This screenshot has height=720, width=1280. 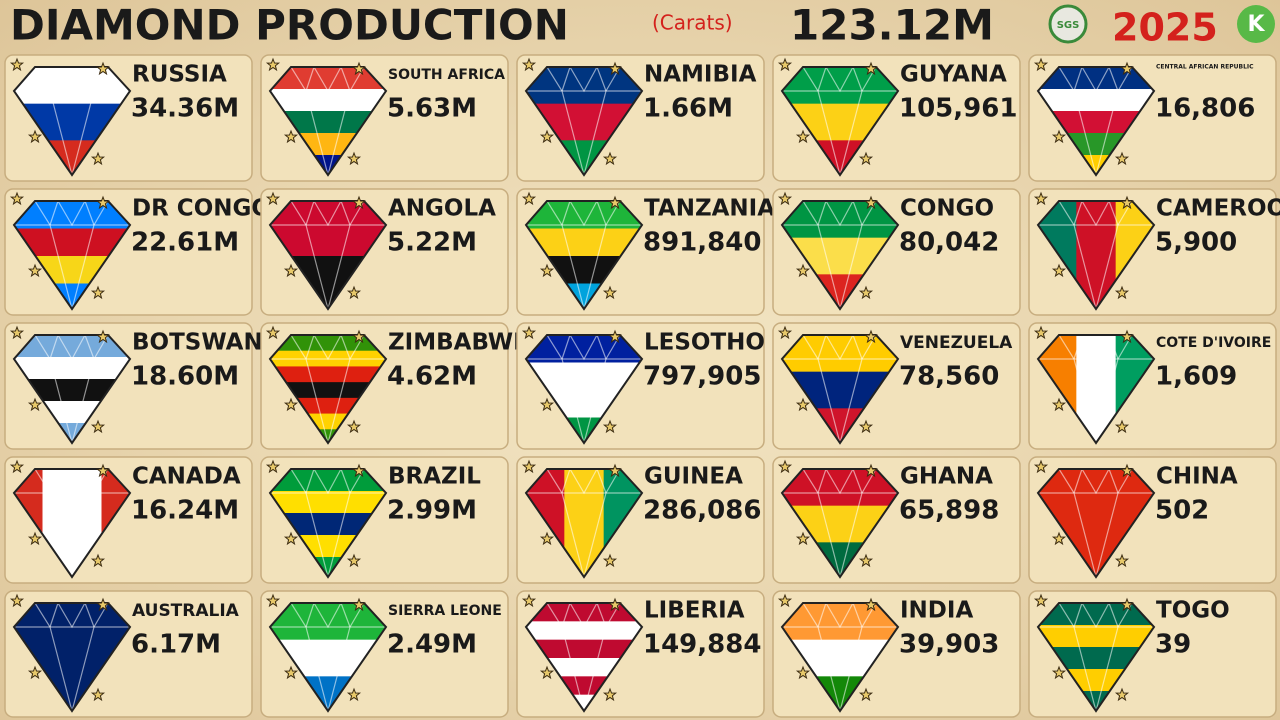 I want to click on card: BOTSWANA 18.60M, so click(x=142, y=386).